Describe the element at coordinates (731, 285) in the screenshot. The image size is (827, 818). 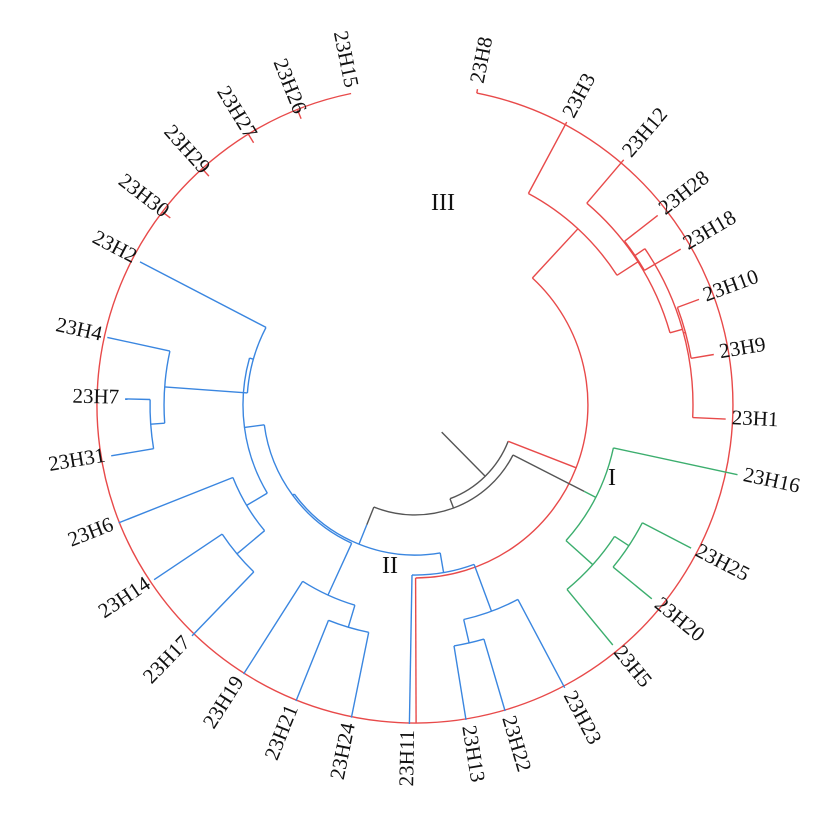
I see `leaf-label-23h10: 23H10` at that location.